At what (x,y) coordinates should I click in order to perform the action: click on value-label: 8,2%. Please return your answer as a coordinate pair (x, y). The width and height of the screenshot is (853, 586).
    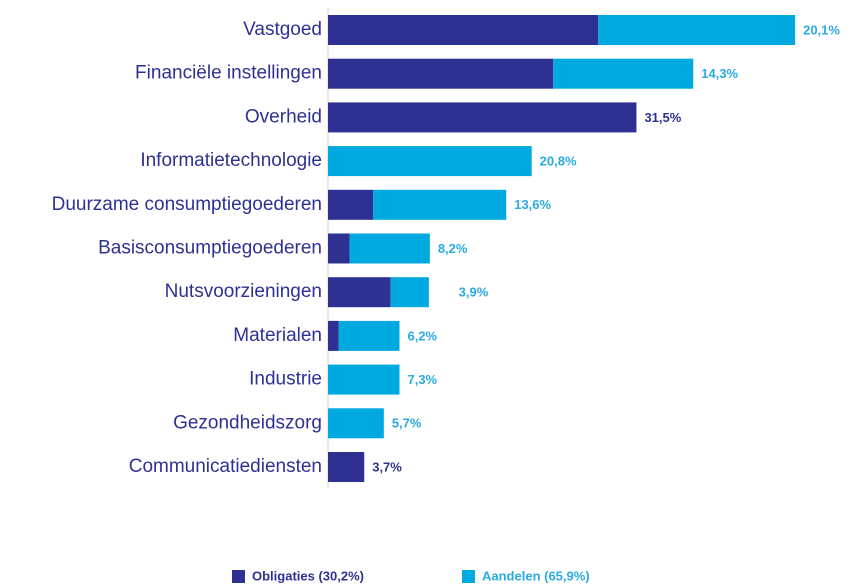
    Looking at the image, I should click on (453, 248).